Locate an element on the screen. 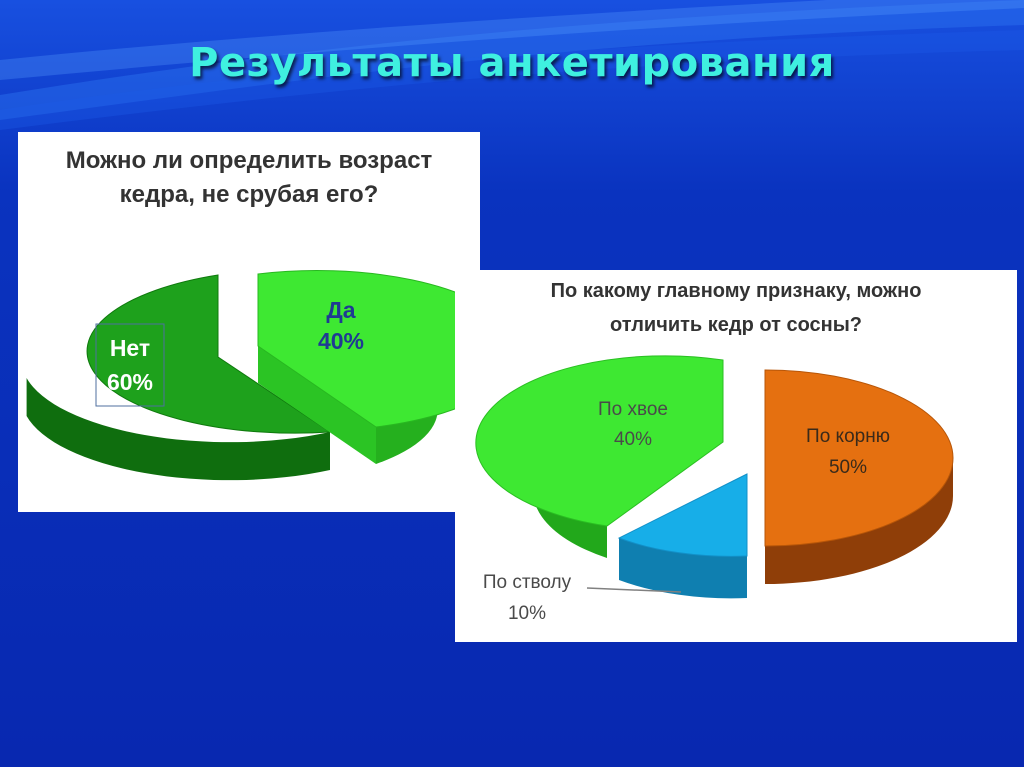 Image resolution: width=1024 pixels, height=767 pixels. pie-label-net-value: 60% is located at coordinates (130, 382).